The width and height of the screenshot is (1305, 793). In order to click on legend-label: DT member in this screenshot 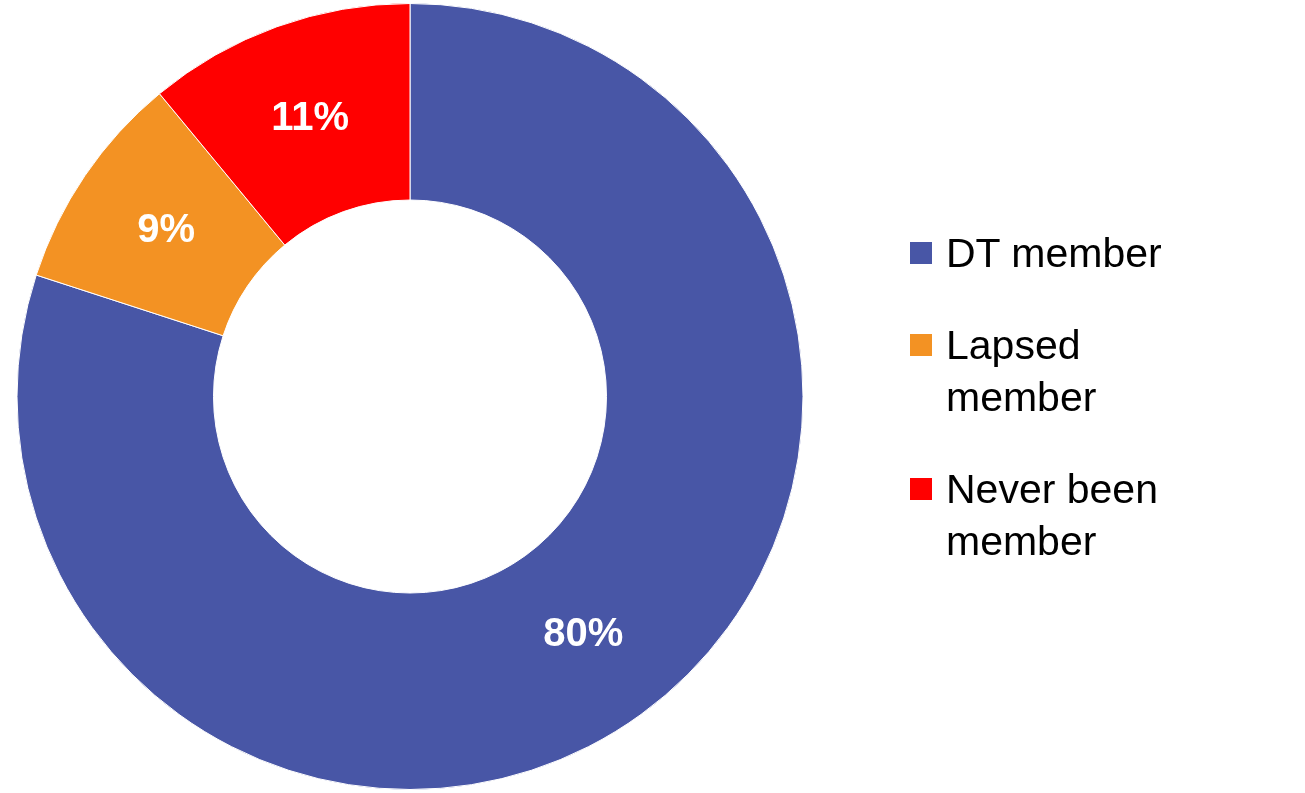, I will do `click(1054, 253)`.